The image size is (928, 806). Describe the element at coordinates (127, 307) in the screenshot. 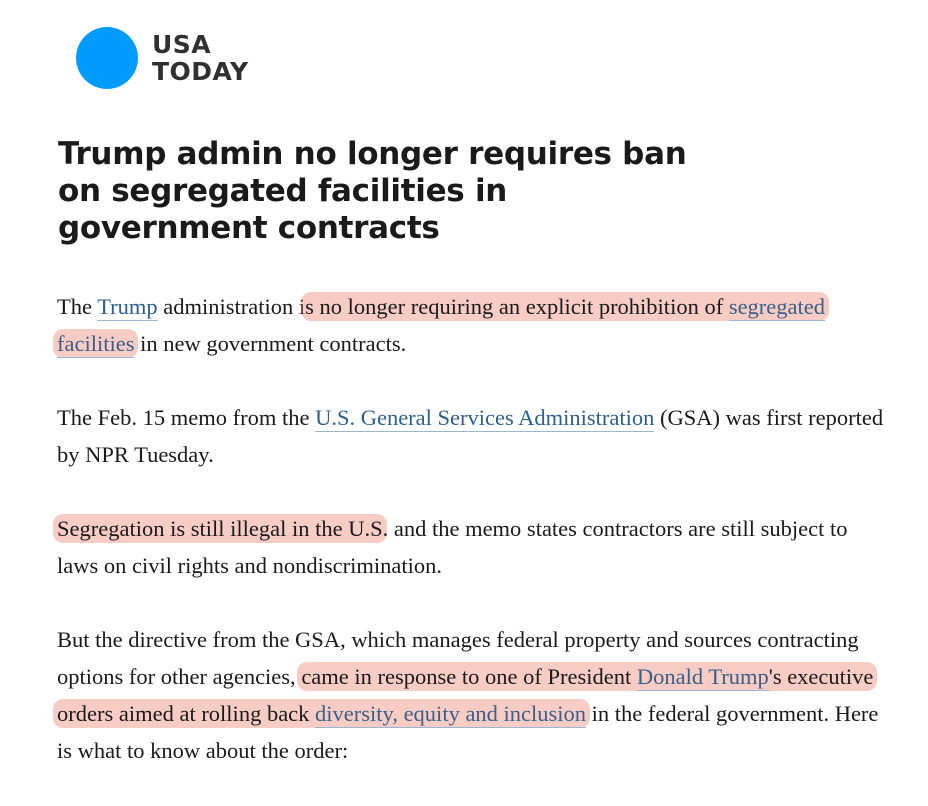

I see `link-trump: Trump` at that location.